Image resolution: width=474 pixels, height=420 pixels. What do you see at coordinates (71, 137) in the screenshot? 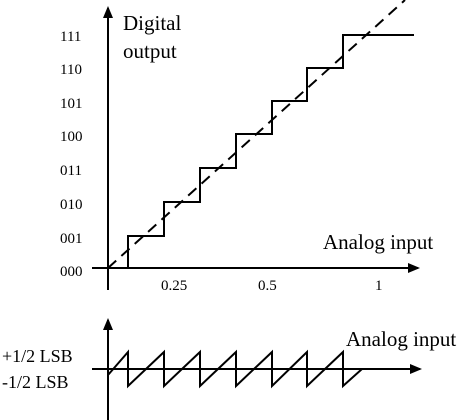
I see `code-label-100: 100` at bounding box center [71, 137].